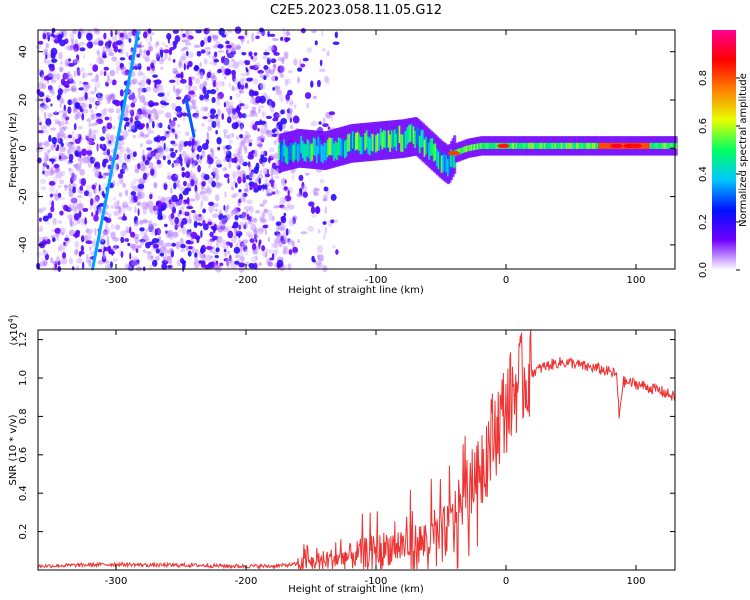 This screenshot has width=750, height=600. Describe the element at coordinates (246, 581) in the screenshot. I see `snr-x-tick-label: -200` at that location.